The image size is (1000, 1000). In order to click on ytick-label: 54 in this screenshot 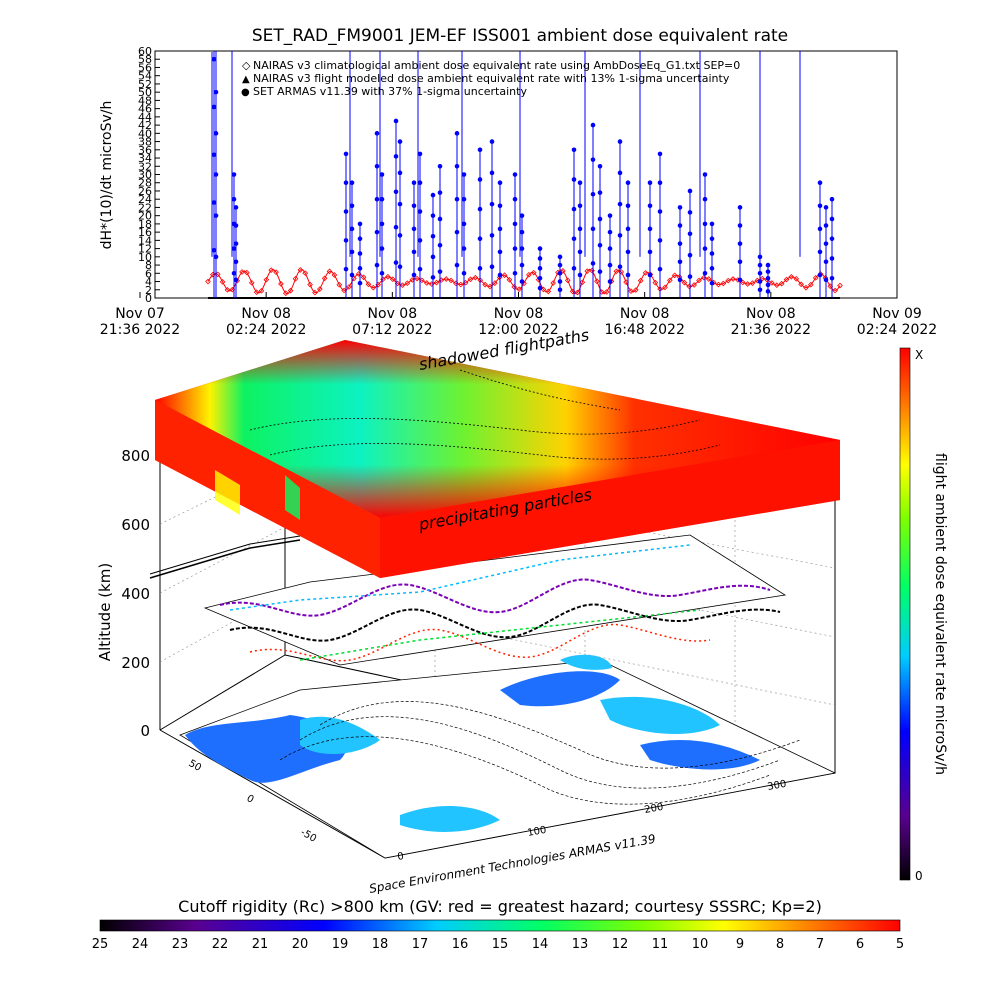, I will do `click(145, 76)`.